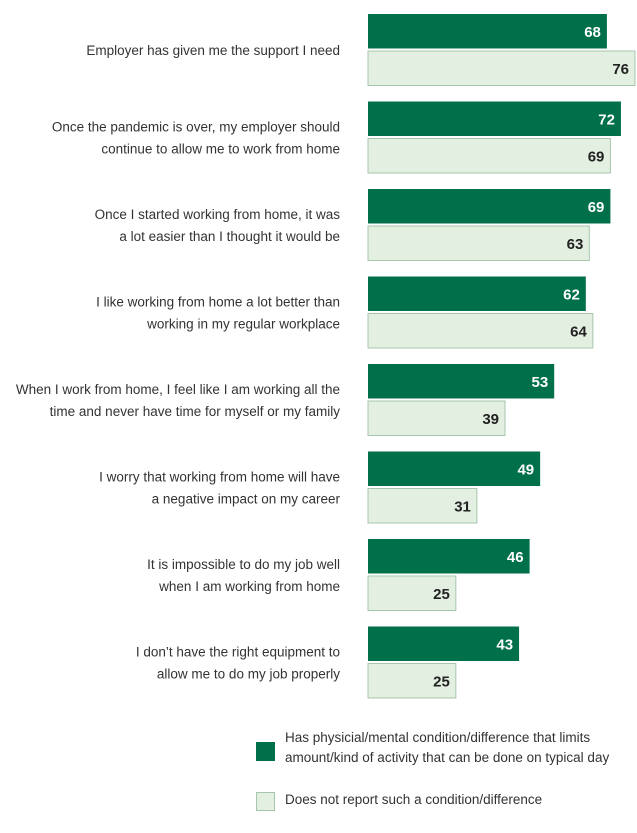  I want to click on value-label-condition-1: 68, so click(592, 32).